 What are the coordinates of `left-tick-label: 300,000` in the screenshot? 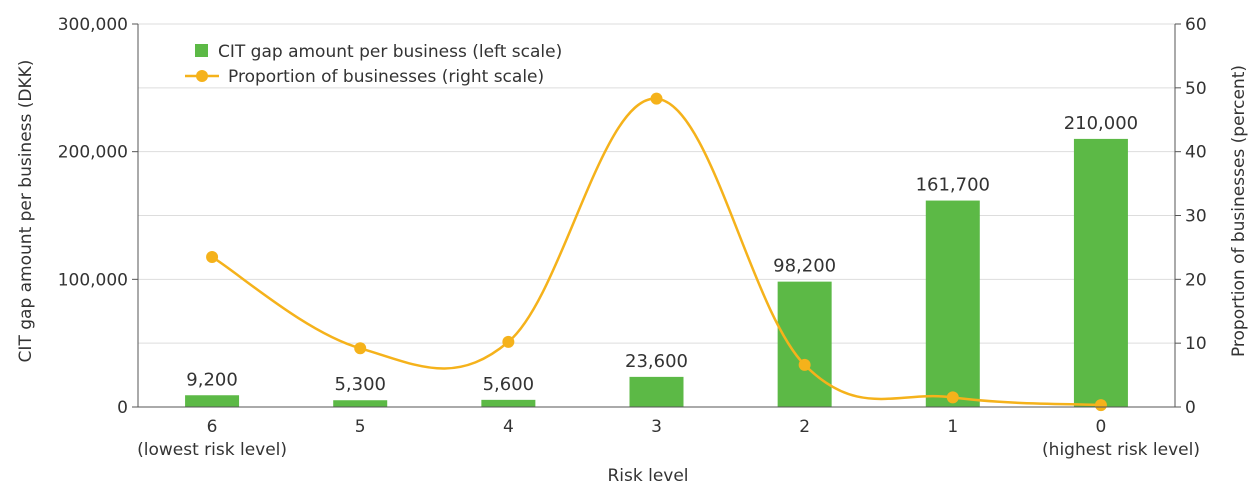 It's located at (93, 25).